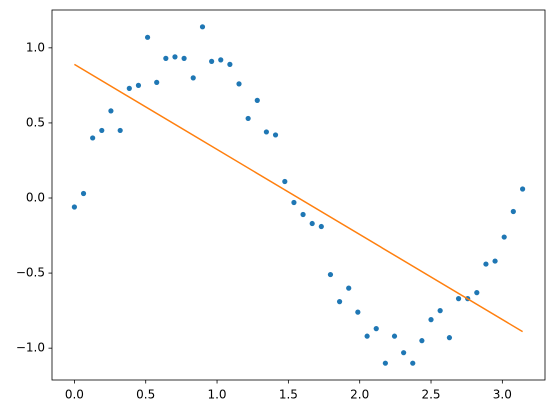 This screenshot has width=559, height=413. Describe the element at coordinates (145, 395) in the screenshot. I see `x-tick-label: 0.5` at that location.